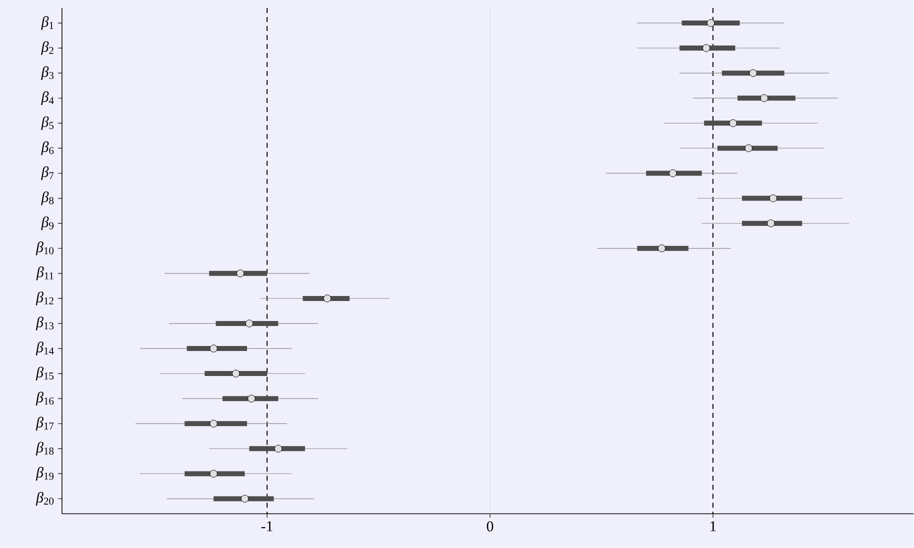  What do you see at coordinates (45, 323) in the screenshot?
I see `y-tick-label: β$_{13}$` at bounding box center [45, 323].